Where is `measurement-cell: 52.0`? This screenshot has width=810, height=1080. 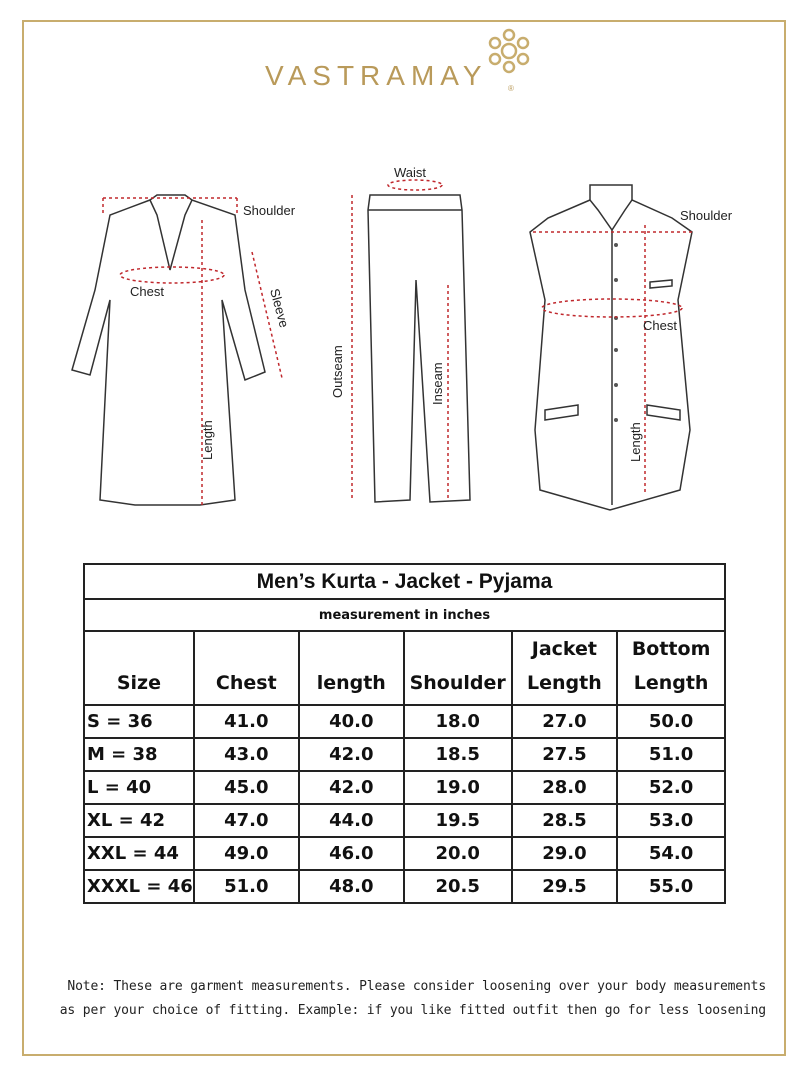 measurement-cell: 52.0 is located at coordinates (671, 787).